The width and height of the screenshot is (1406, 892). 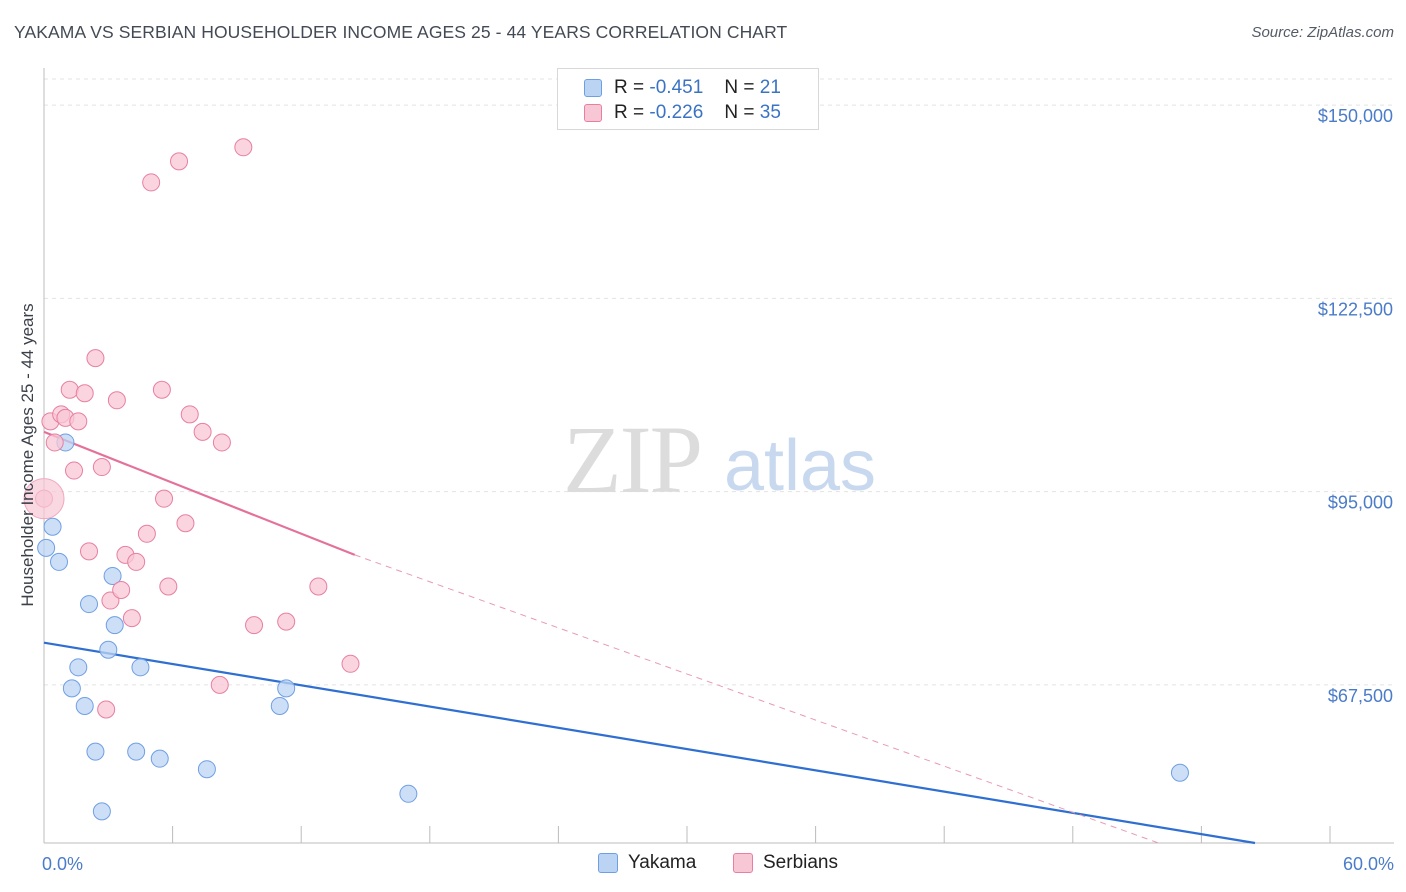 What do you see at coordinates (608, 863) in the screenshot?
I see `bottom-legend-swatch-yakama` at bounding box center [608, 863].